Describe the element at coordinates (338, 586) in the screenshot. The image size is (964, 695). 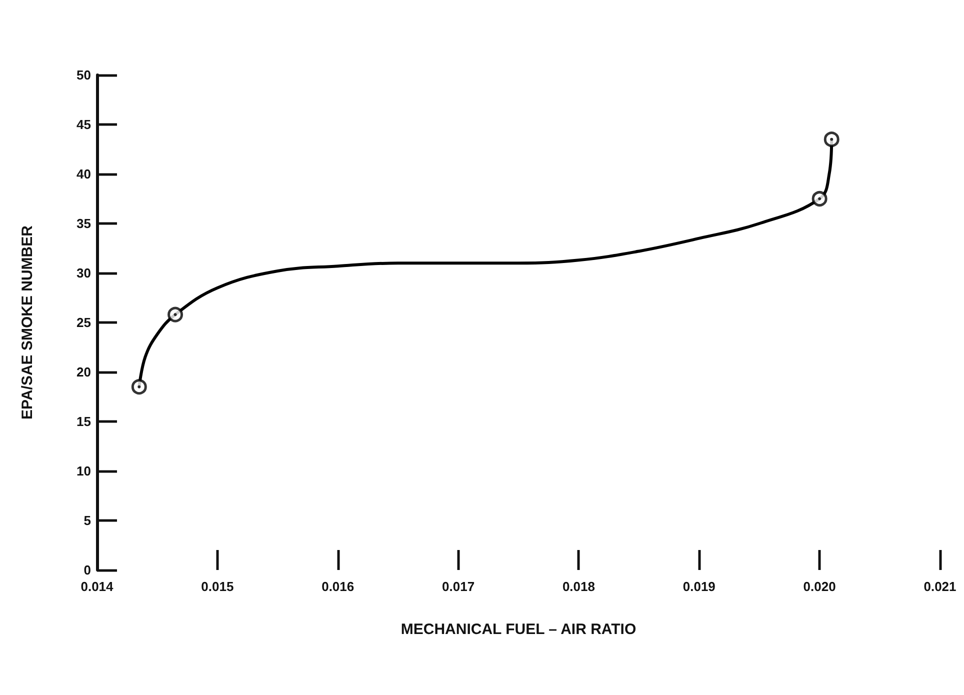
I see `x-tick-label: 0.016` at that location.